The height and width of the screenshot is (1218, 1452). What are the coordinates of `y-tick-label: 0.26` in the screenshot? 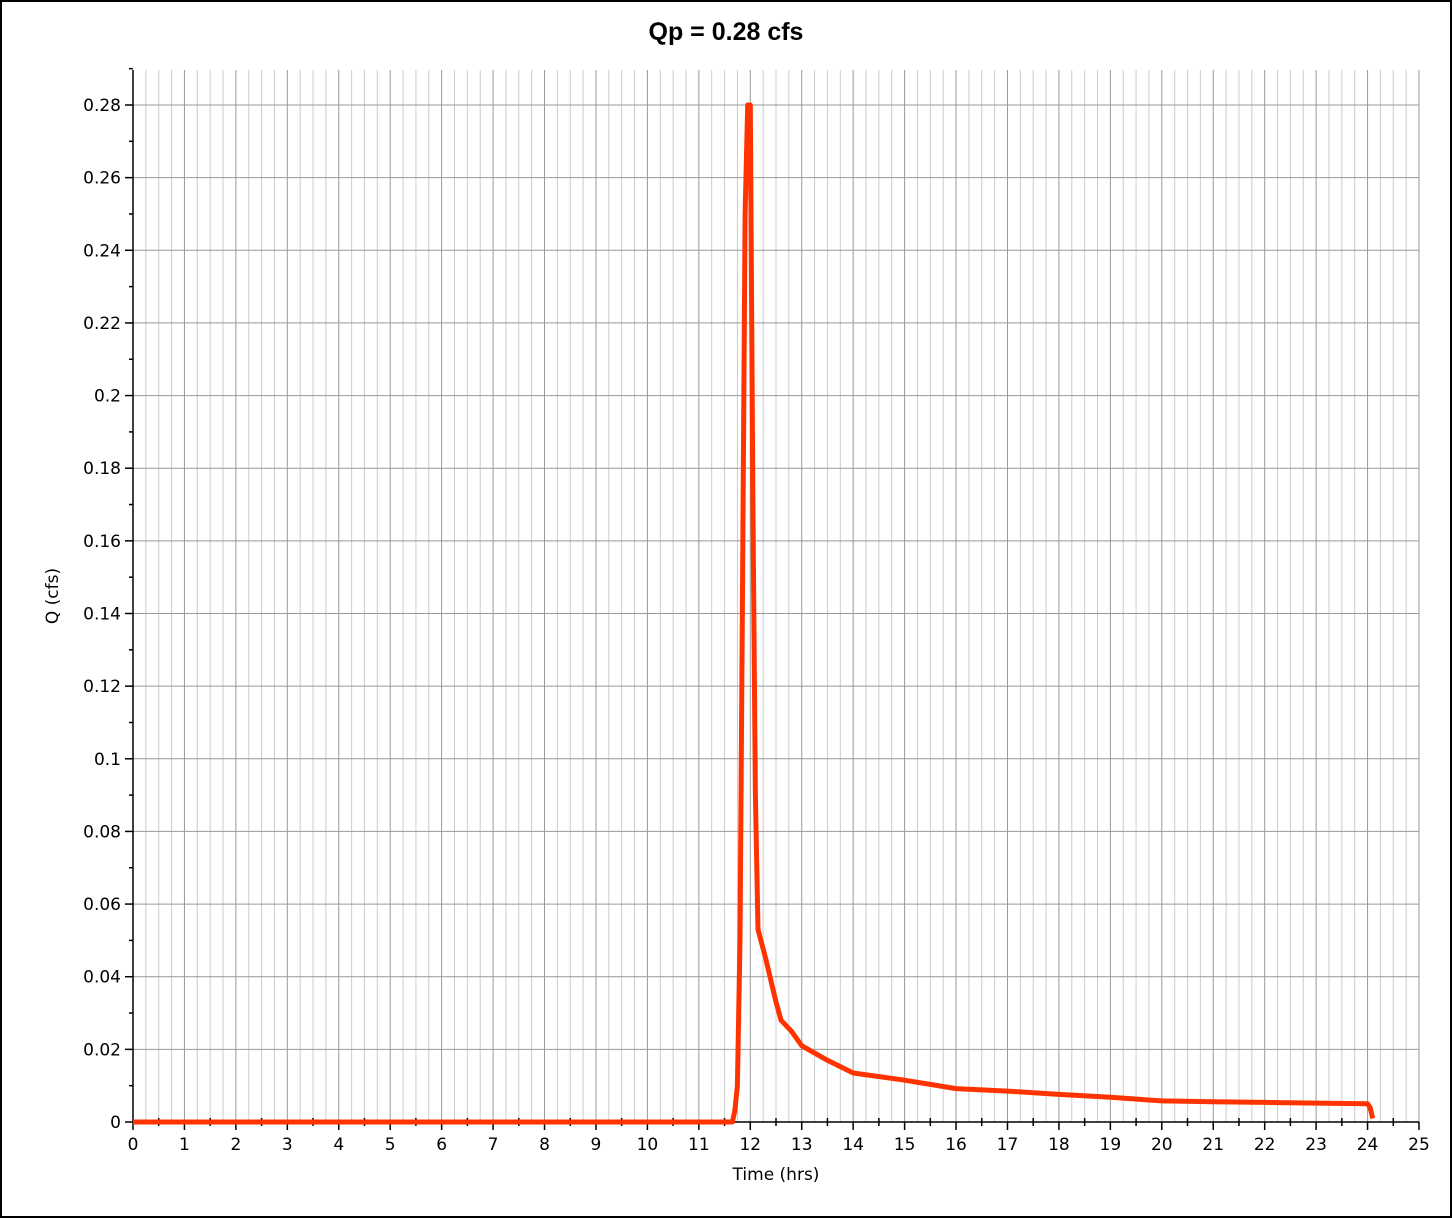 It's located at (102, 179).